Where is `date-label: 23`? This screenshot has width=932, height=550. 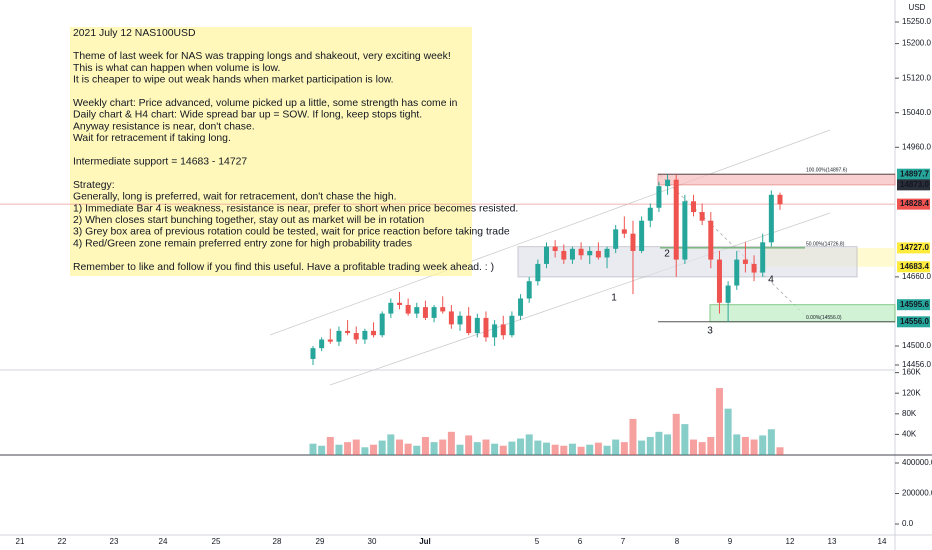 date-label: 23 is located at coordinates (114, 541).